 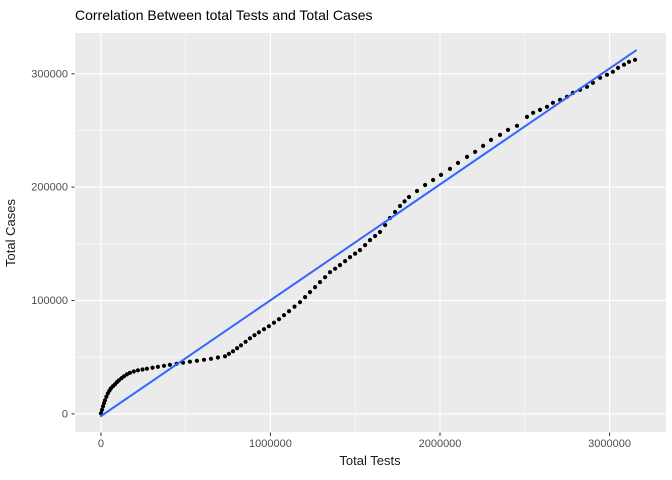 I want to click on x-tick-labels: 0 1000000 2000000 3000000, so click(x=364, y=444).